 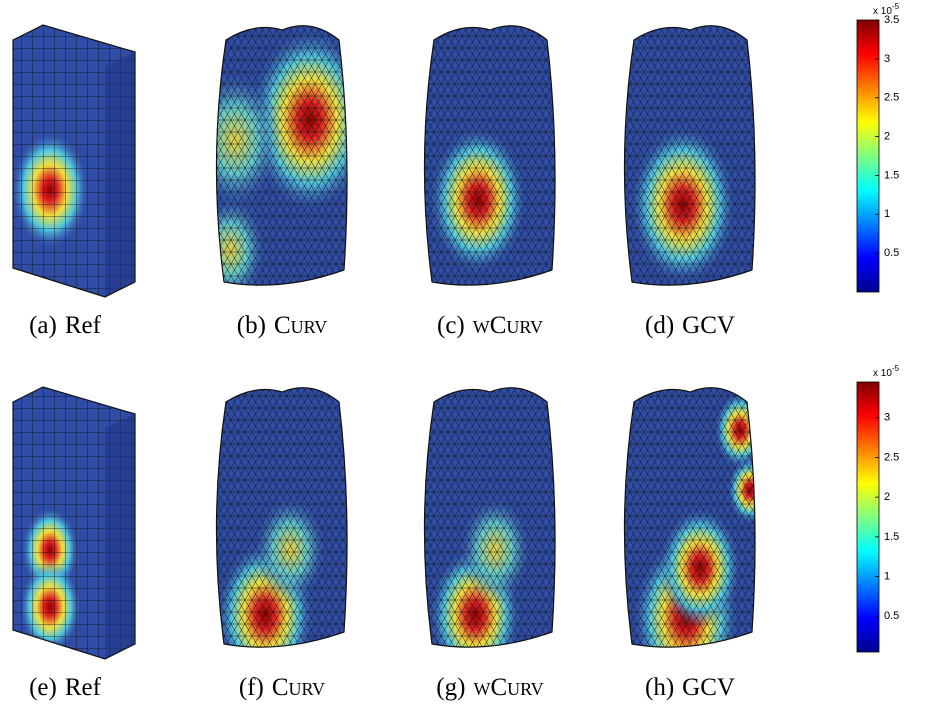 I want to click on caption: (h) GCV, so click(x=690, y=687).